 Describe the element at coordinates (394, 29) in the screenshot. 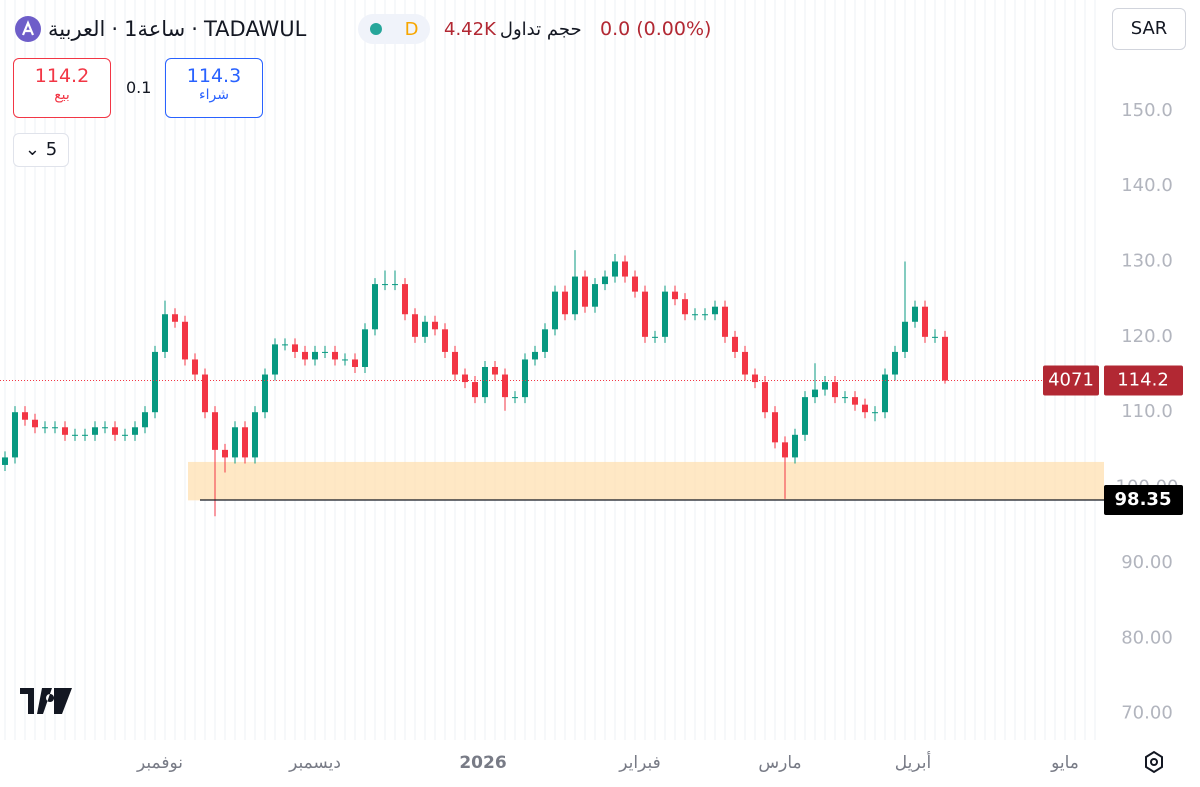

I see `status-badges: D` at that location.